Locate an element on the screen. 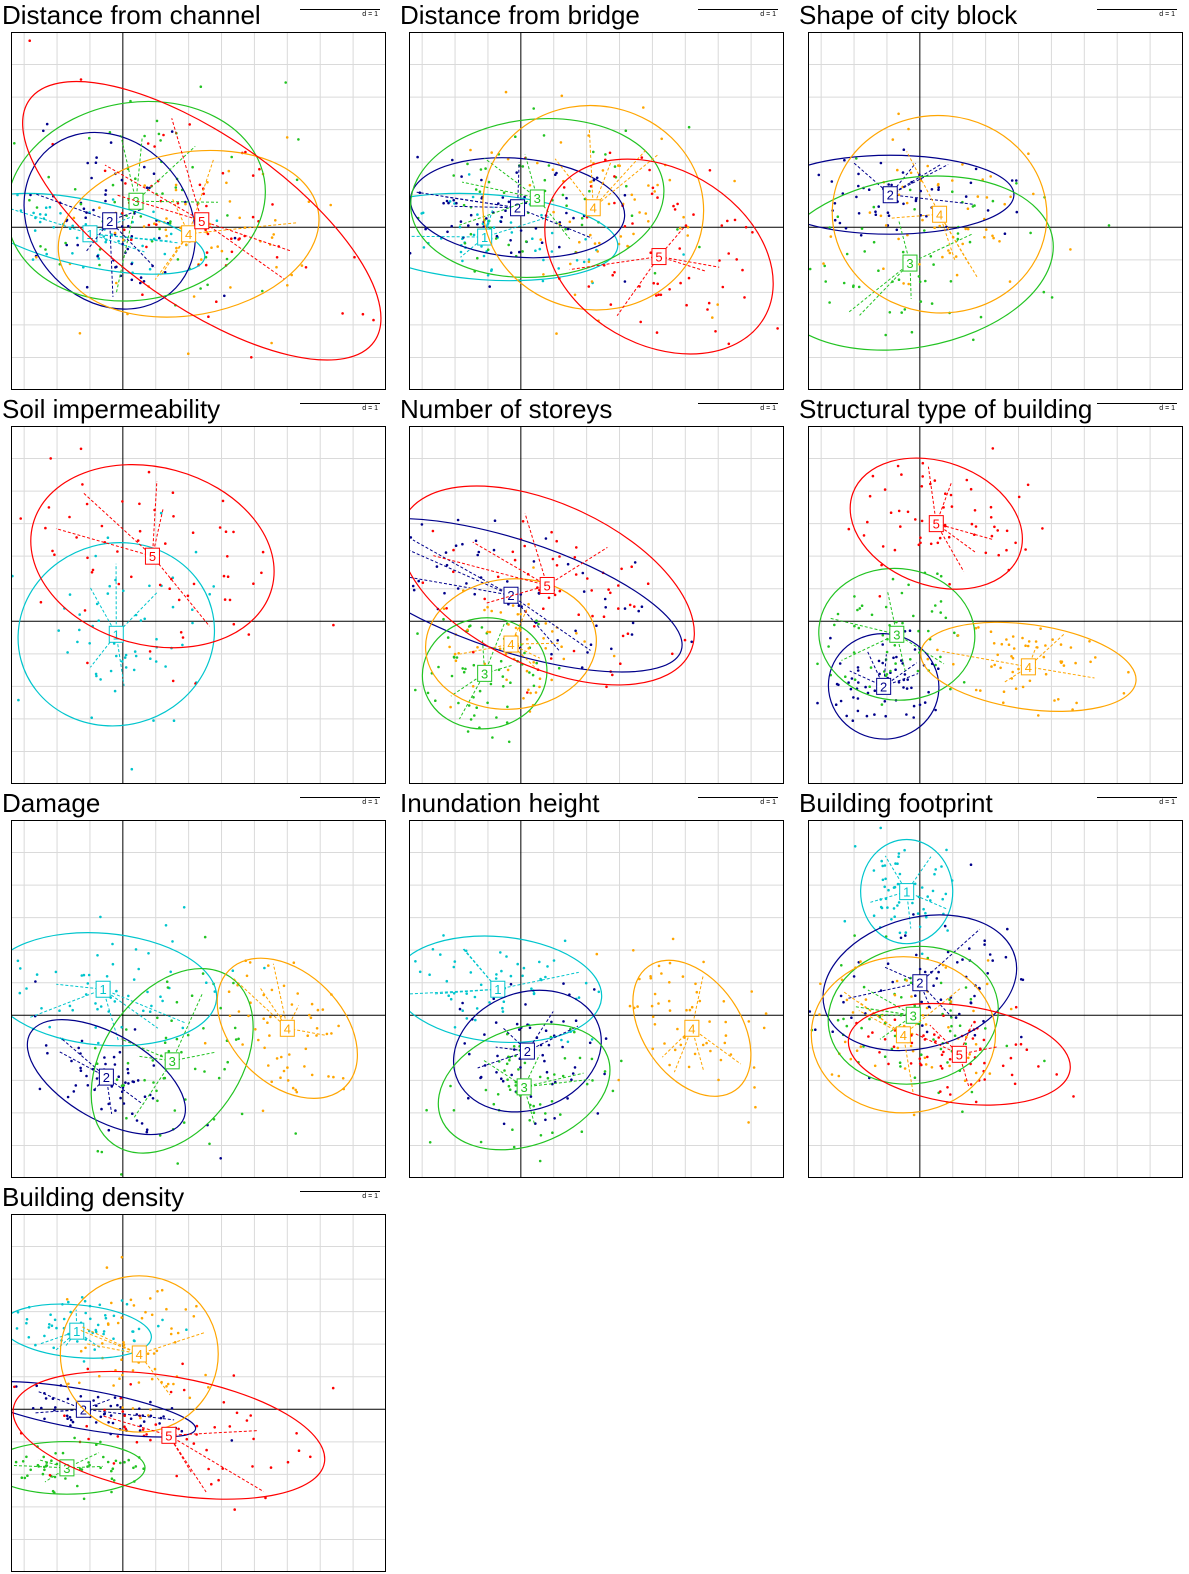  group-label-4: 4 is located at coordinates (691, 1028).